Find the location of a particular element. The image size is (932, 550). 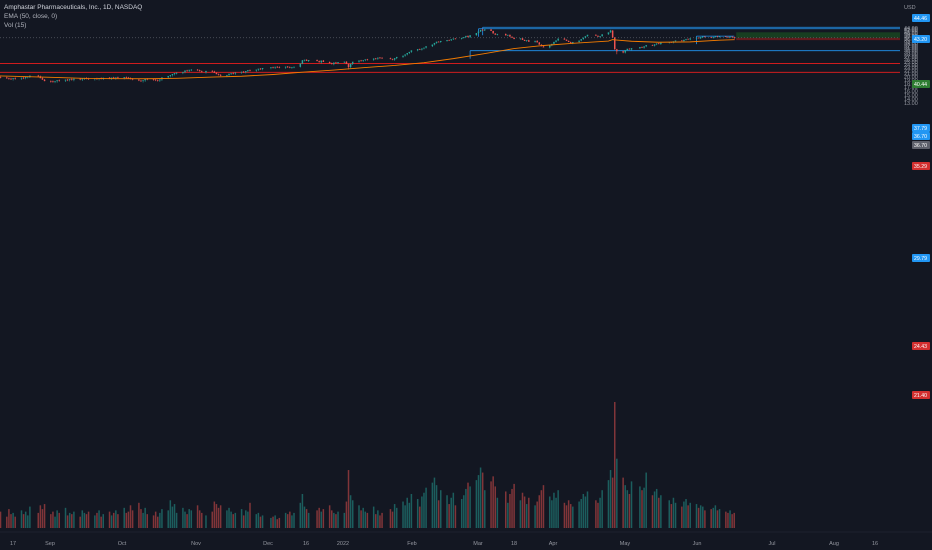

price-tag-level: 24.43 is located at coordinates (921, 346).